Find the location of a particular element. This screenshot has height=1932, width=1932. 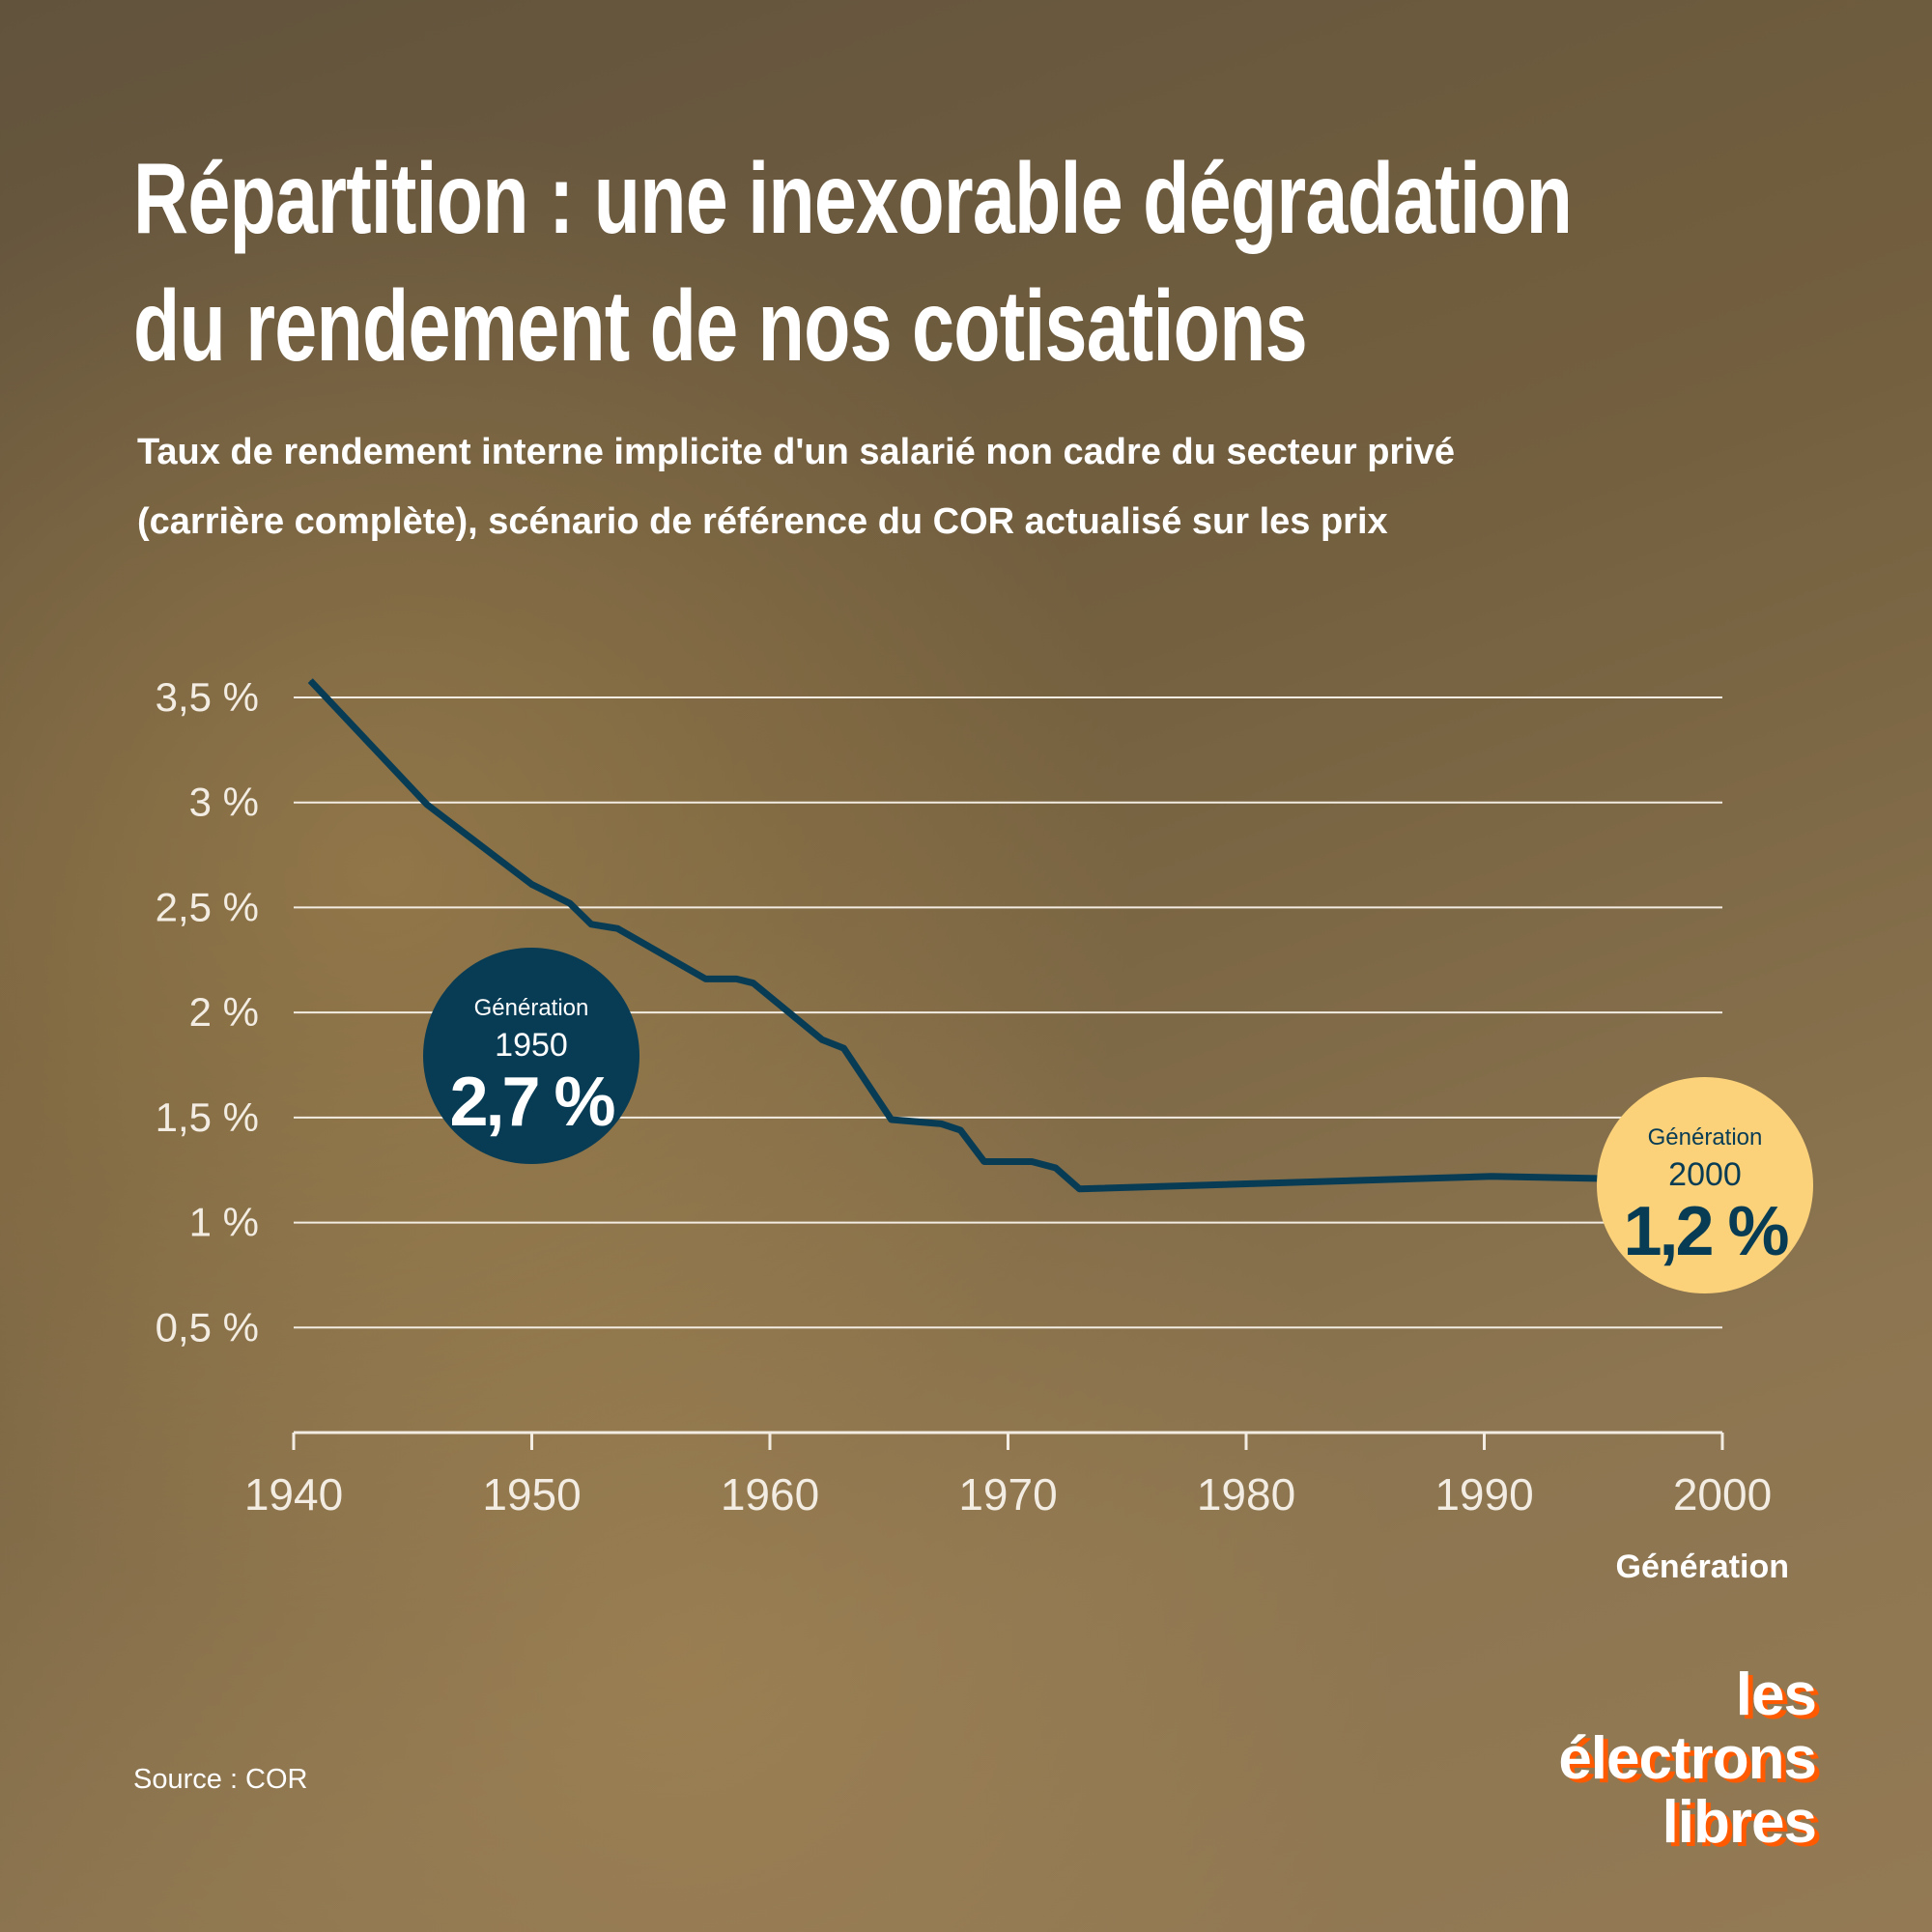

x-tick-label: 1960 is located at coordinates (770, 1494).